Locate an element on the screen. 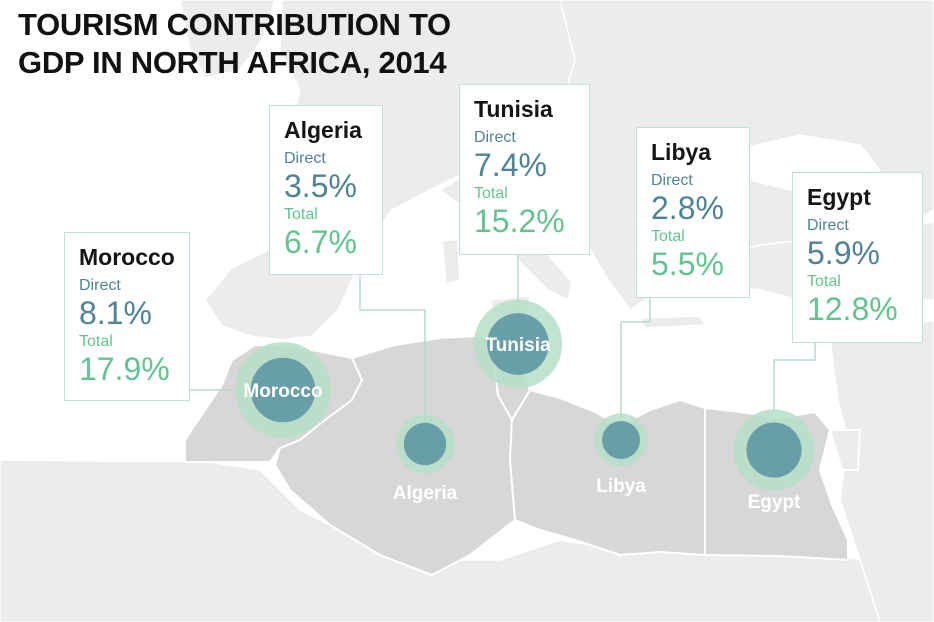  direct-value: 7.4% is located at coordinates (510, 165).